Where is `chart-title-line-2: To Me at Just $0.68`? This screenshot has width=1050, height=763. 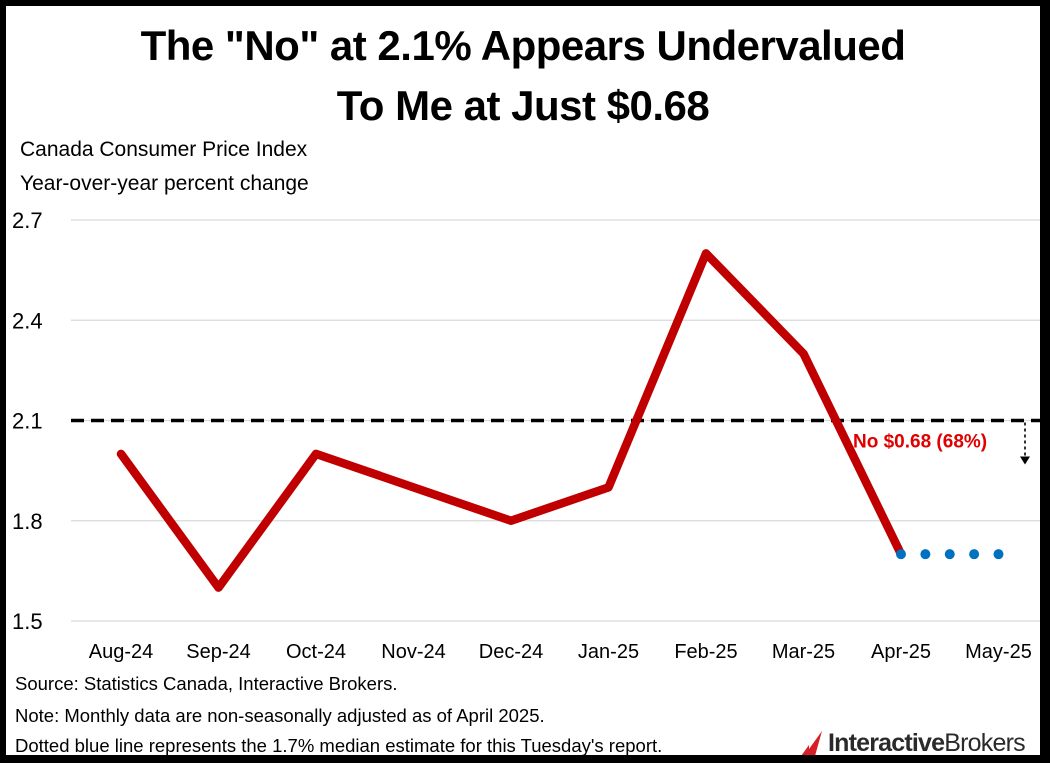 chart-title-line-2: To Me at Just $0.68 is located at coordinates (523, 105).